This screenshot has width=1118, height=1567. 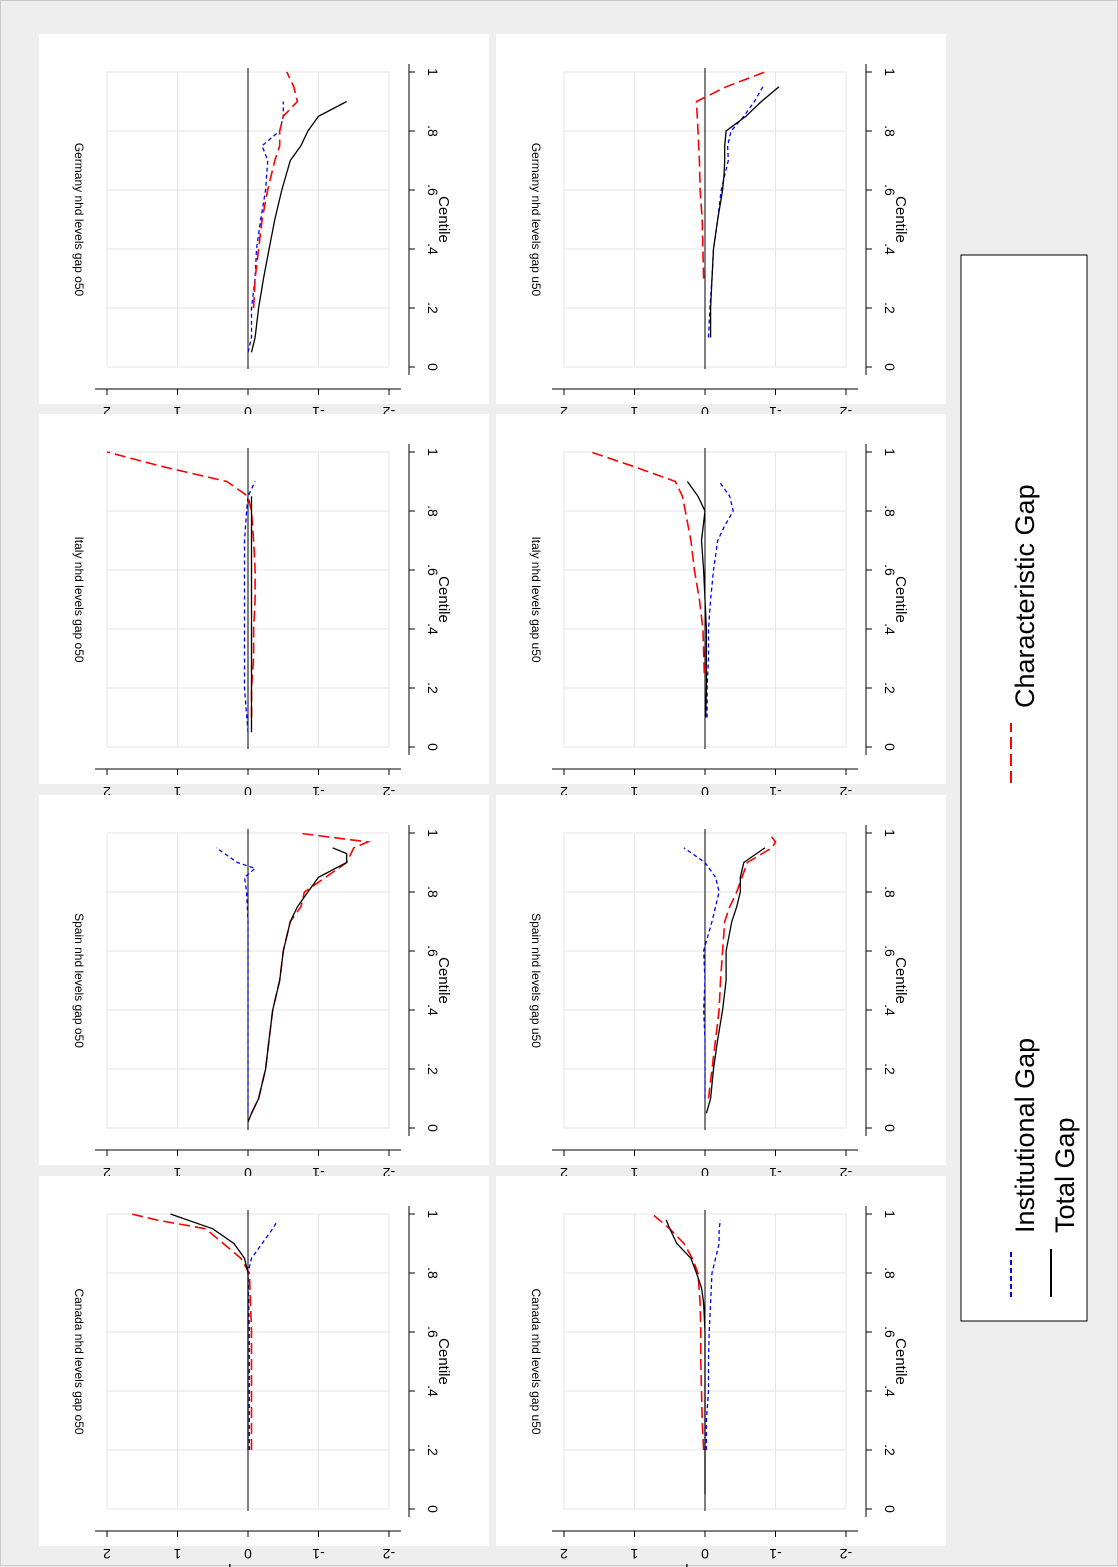 I want to click on panel-title: Italy nhd levels gap u50, so click(x=536, y=599).